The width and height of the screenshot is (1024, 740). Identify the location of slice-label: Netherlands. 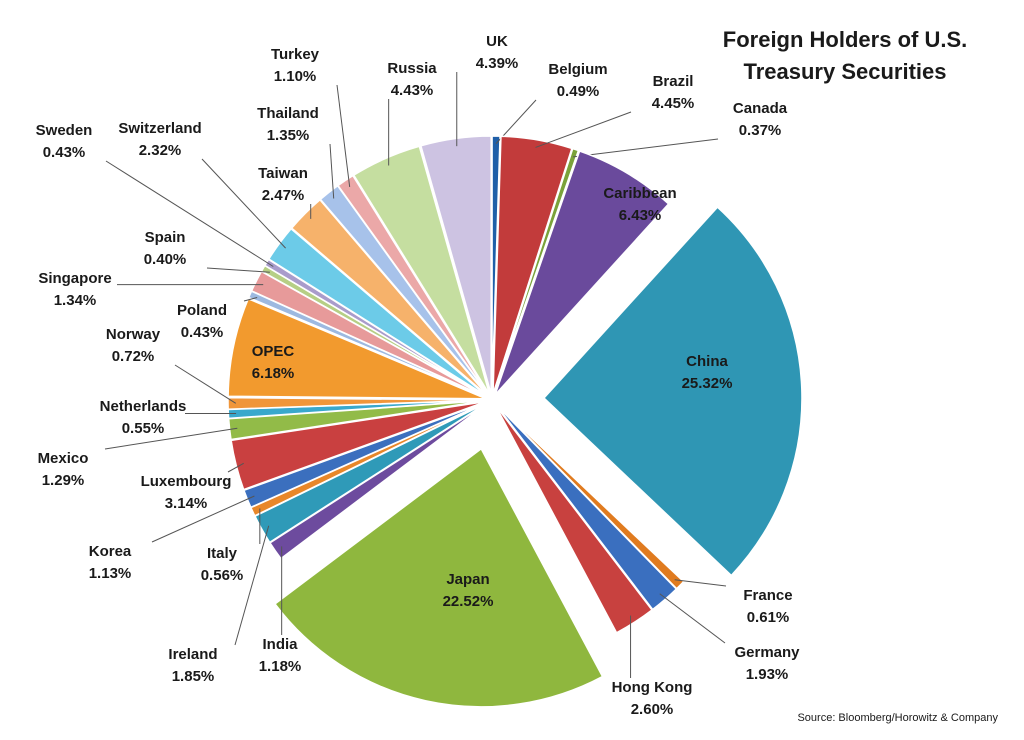
(143, 406).